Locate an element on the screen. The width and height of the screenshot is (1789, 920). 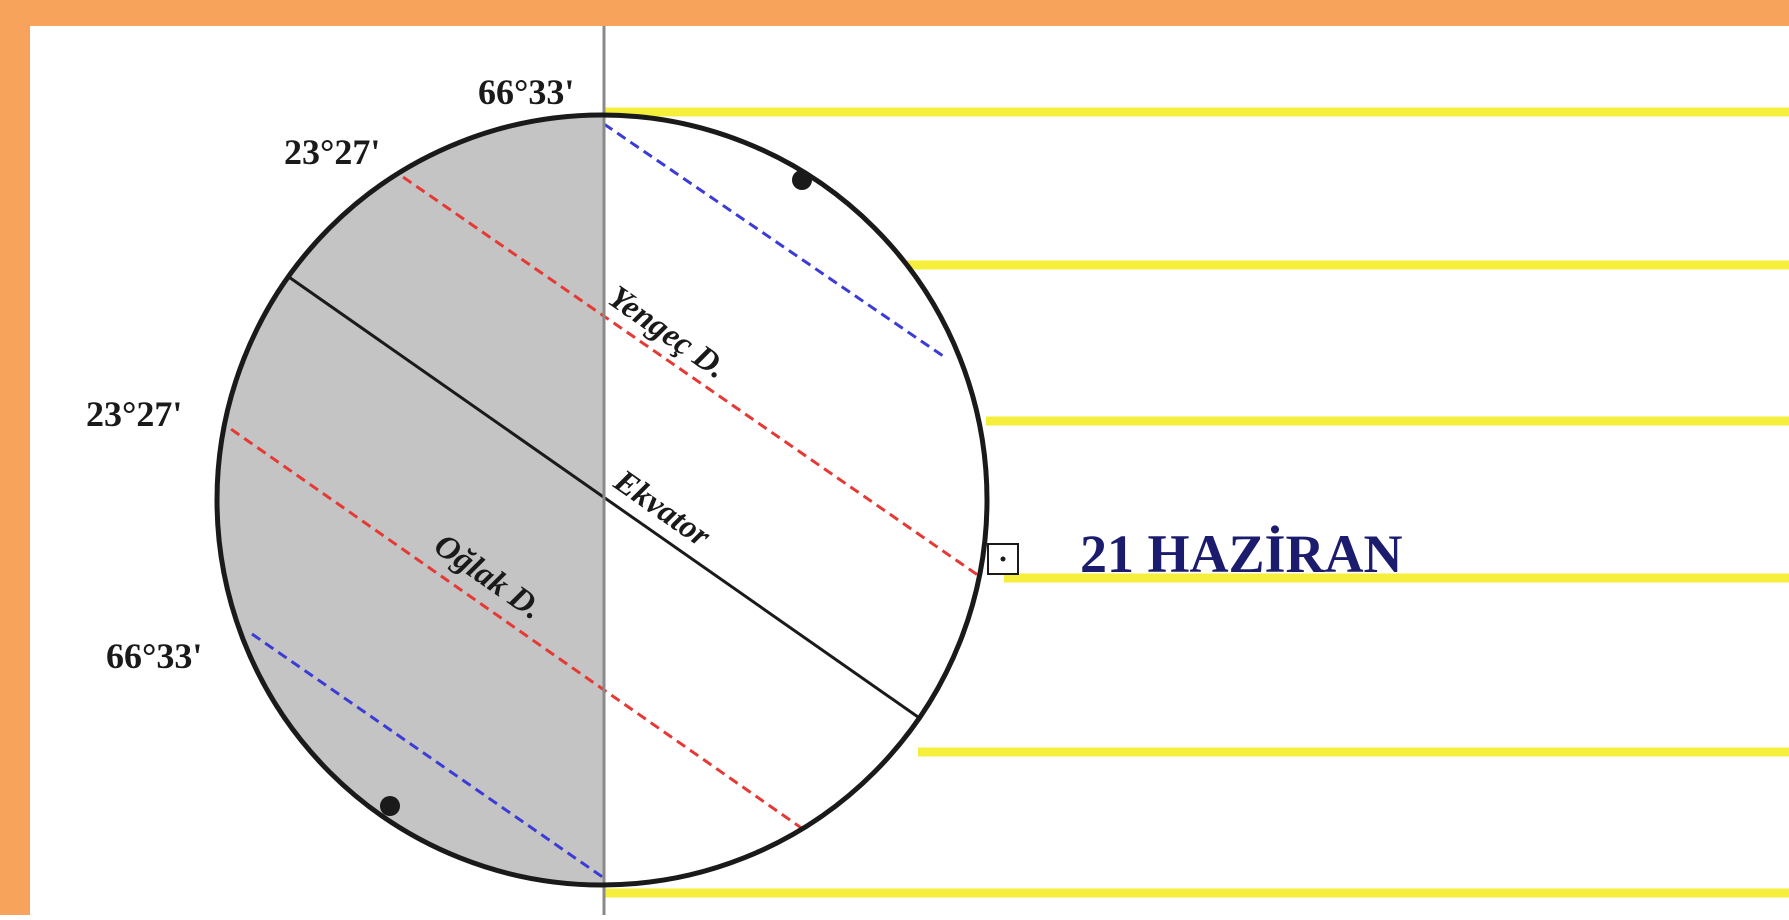
frame-left is located at coordinates (15, 457).